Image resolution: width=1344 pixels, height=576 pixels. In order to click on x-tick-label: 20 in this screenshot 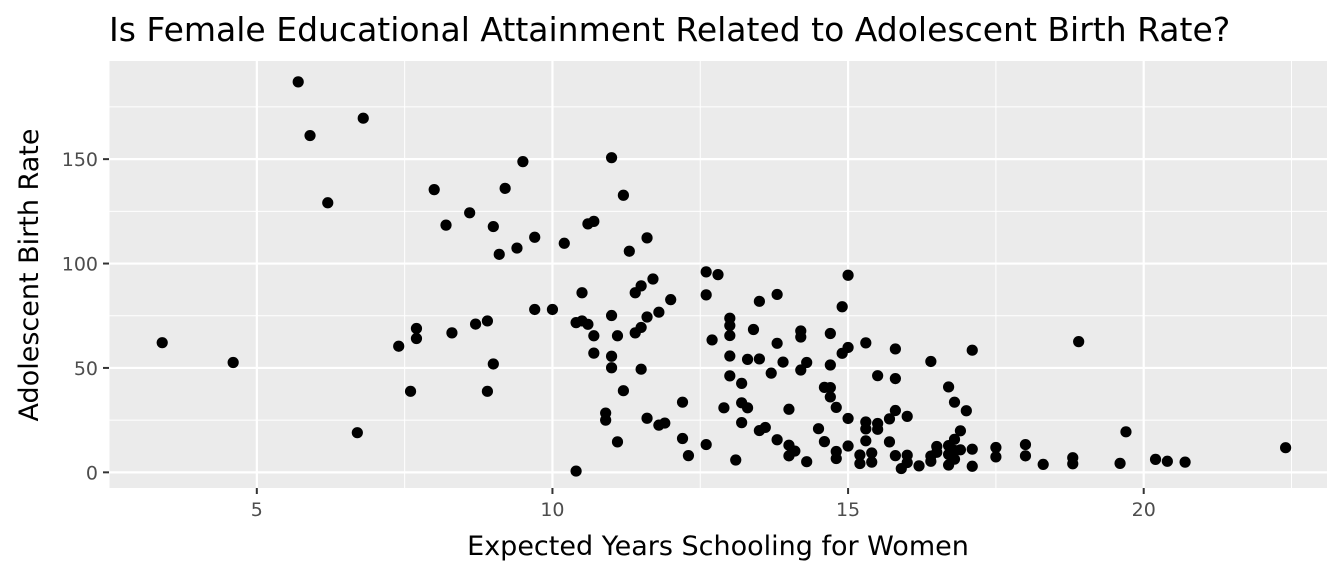, I will do `click(1144, 510)`.